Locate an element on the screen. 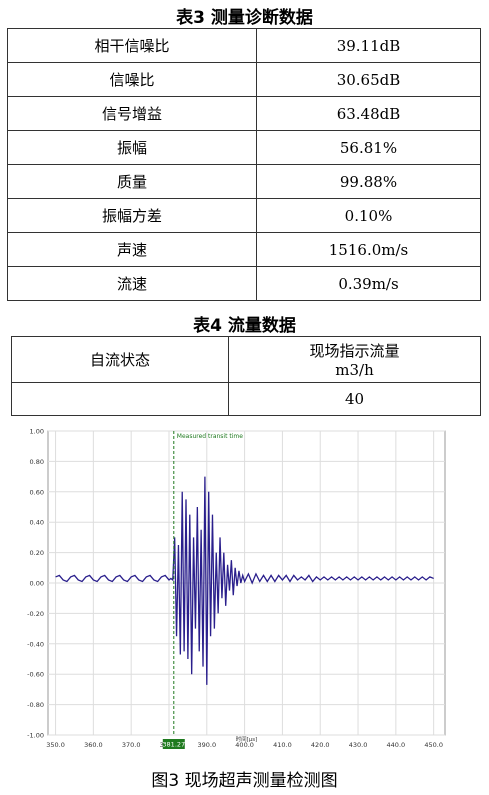 The image size is (489, 795). x-tick-label: 440.0 is located at coordinates (396, 745).